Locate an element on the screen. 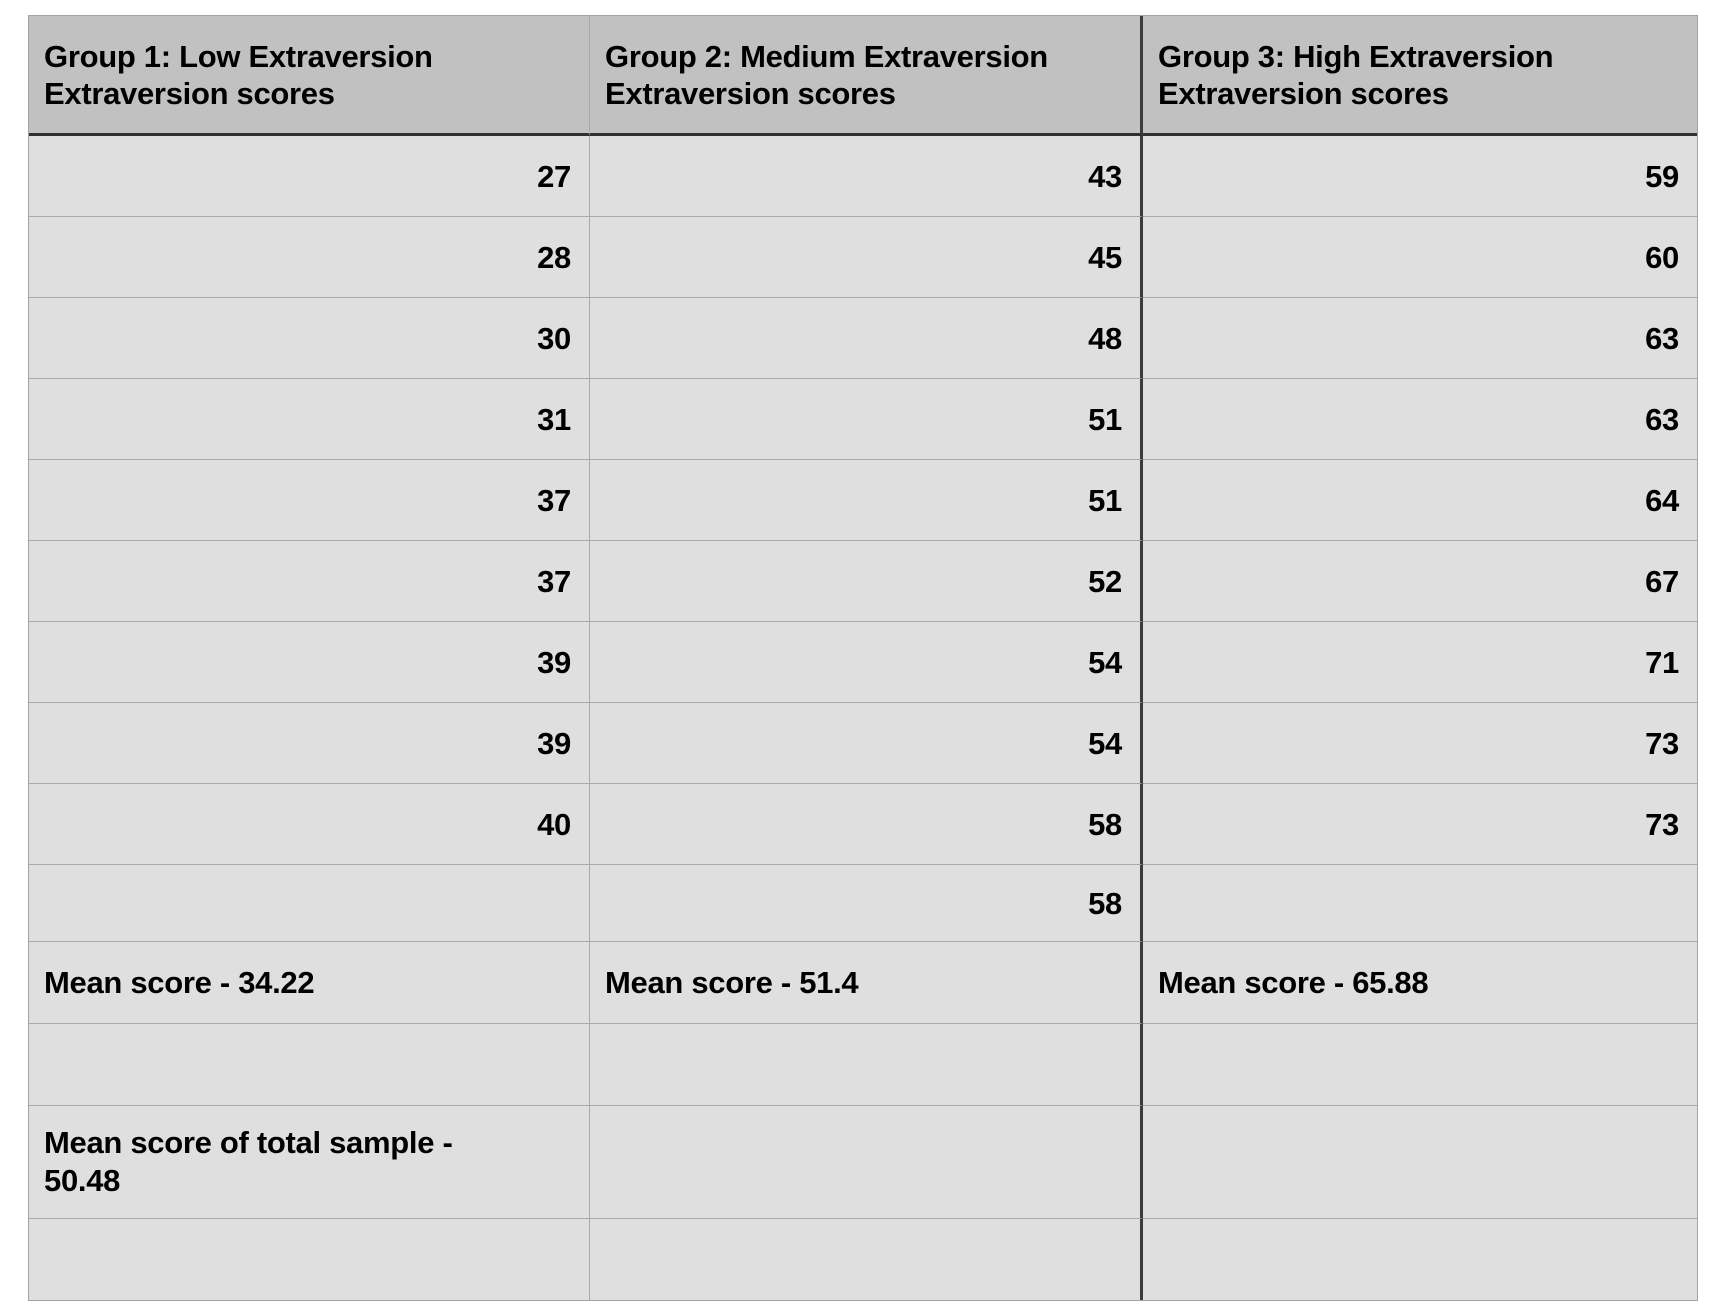  total-sample-mean-cell: Mean score of total sample - 50.48 is located at coordinates (309, 1162).